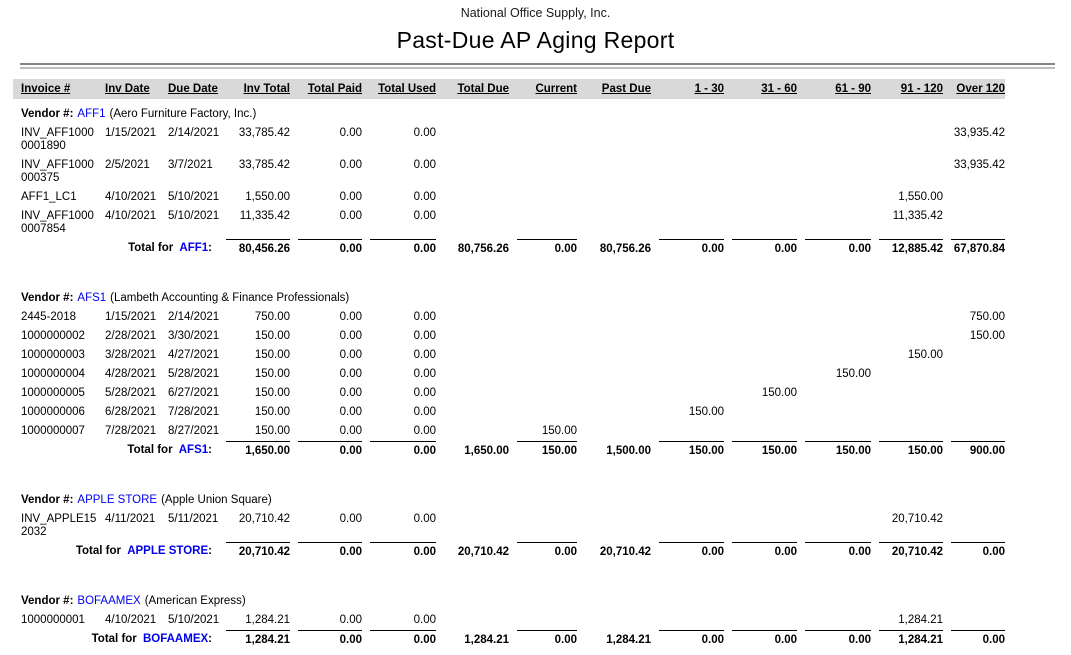 The width and height of the screenshot is (1071, 655). I want to click on total-vendor-code: APPLE STORE, so click(168, 551).